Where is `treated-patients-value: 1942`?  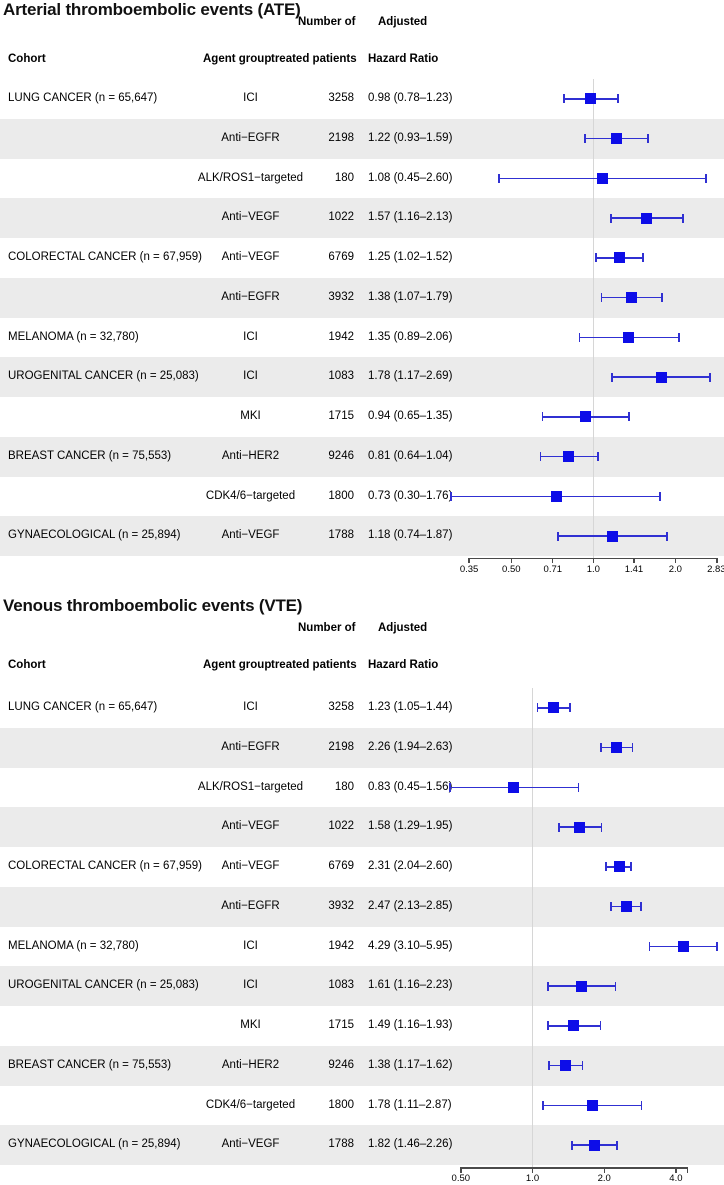
treated-patients-value: 1942 is located at coordinates (341, 336).